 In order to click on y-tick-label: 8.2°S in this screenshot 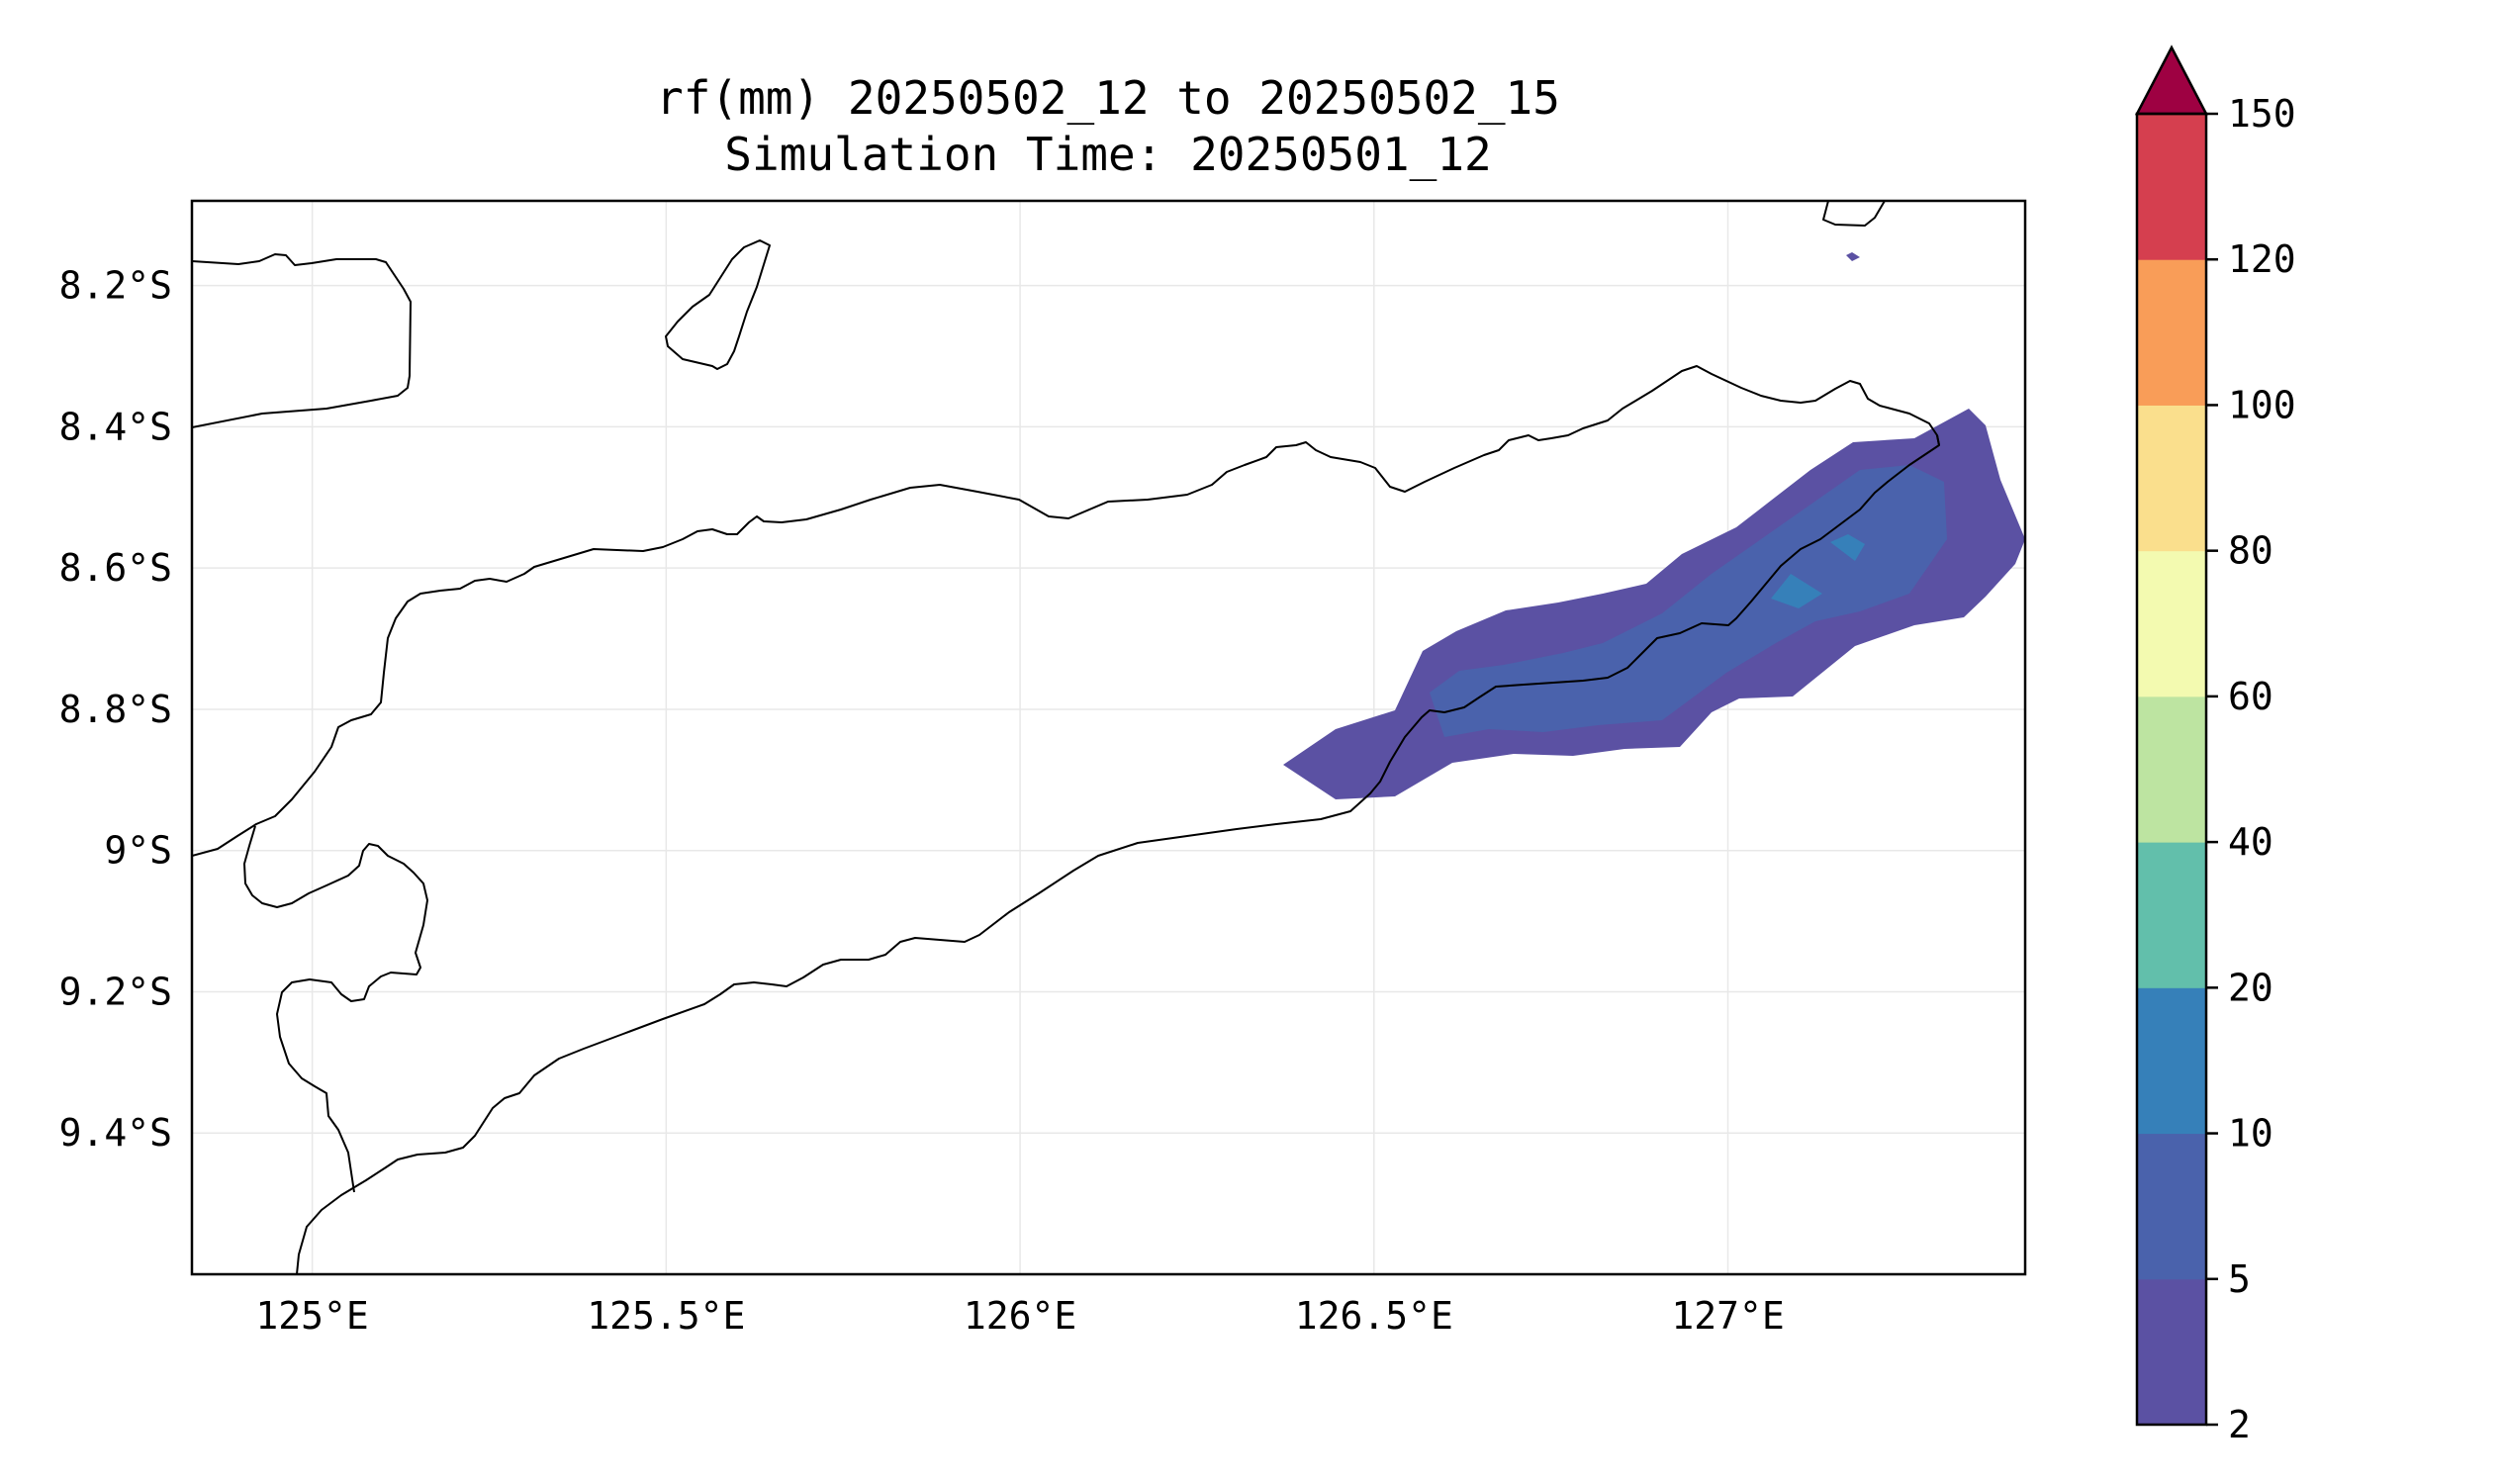, I will do `click(115, 286)`.